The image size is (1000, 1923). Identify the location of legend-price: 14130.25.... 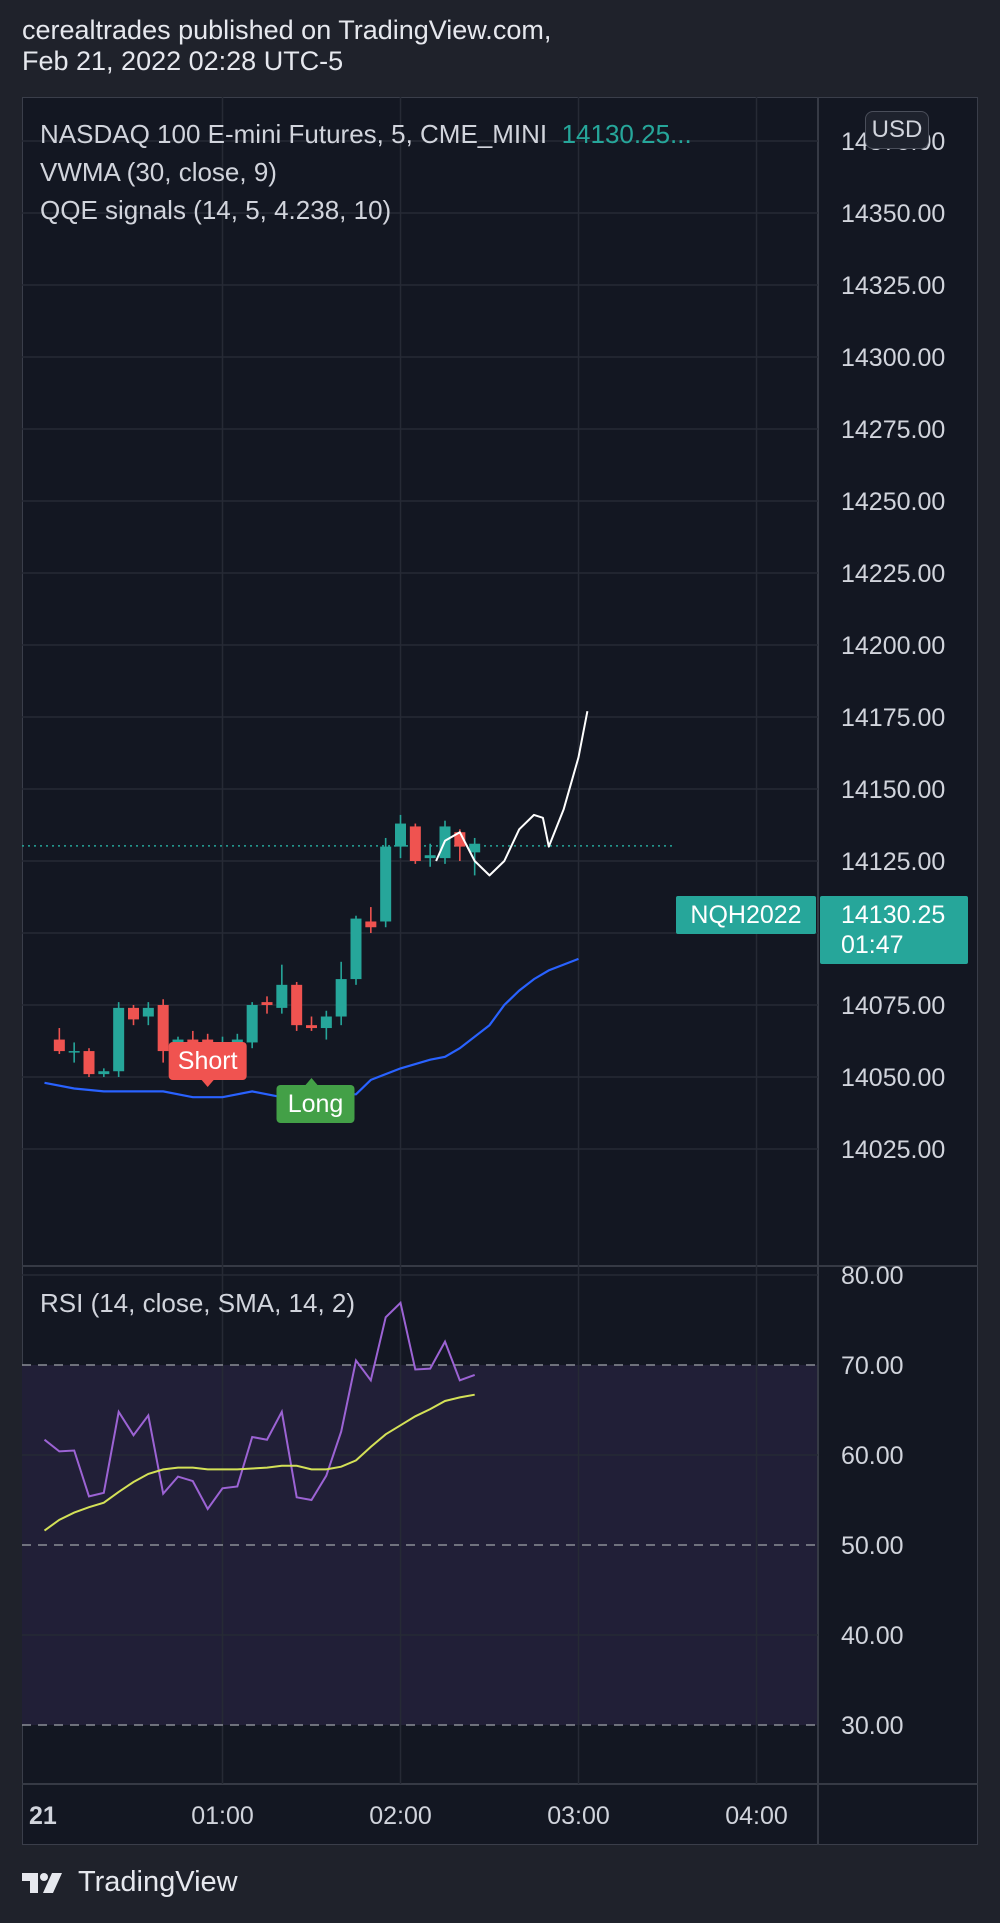
(626, 134).